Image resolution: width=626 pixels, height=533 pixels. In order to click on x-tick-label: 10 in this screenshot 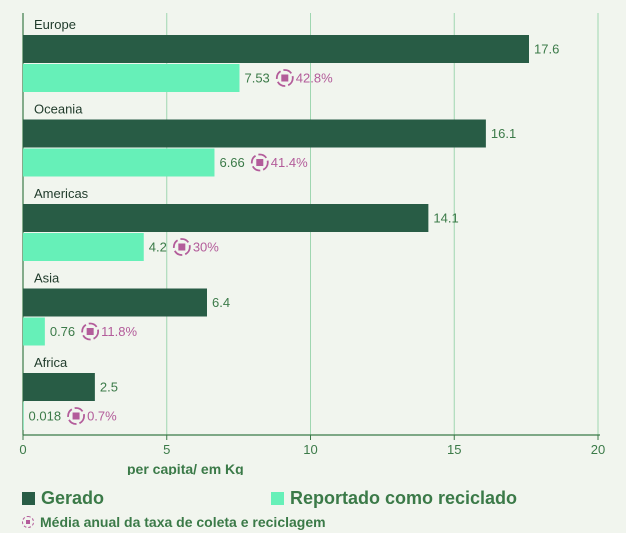, I will do `click(310, 449)`.